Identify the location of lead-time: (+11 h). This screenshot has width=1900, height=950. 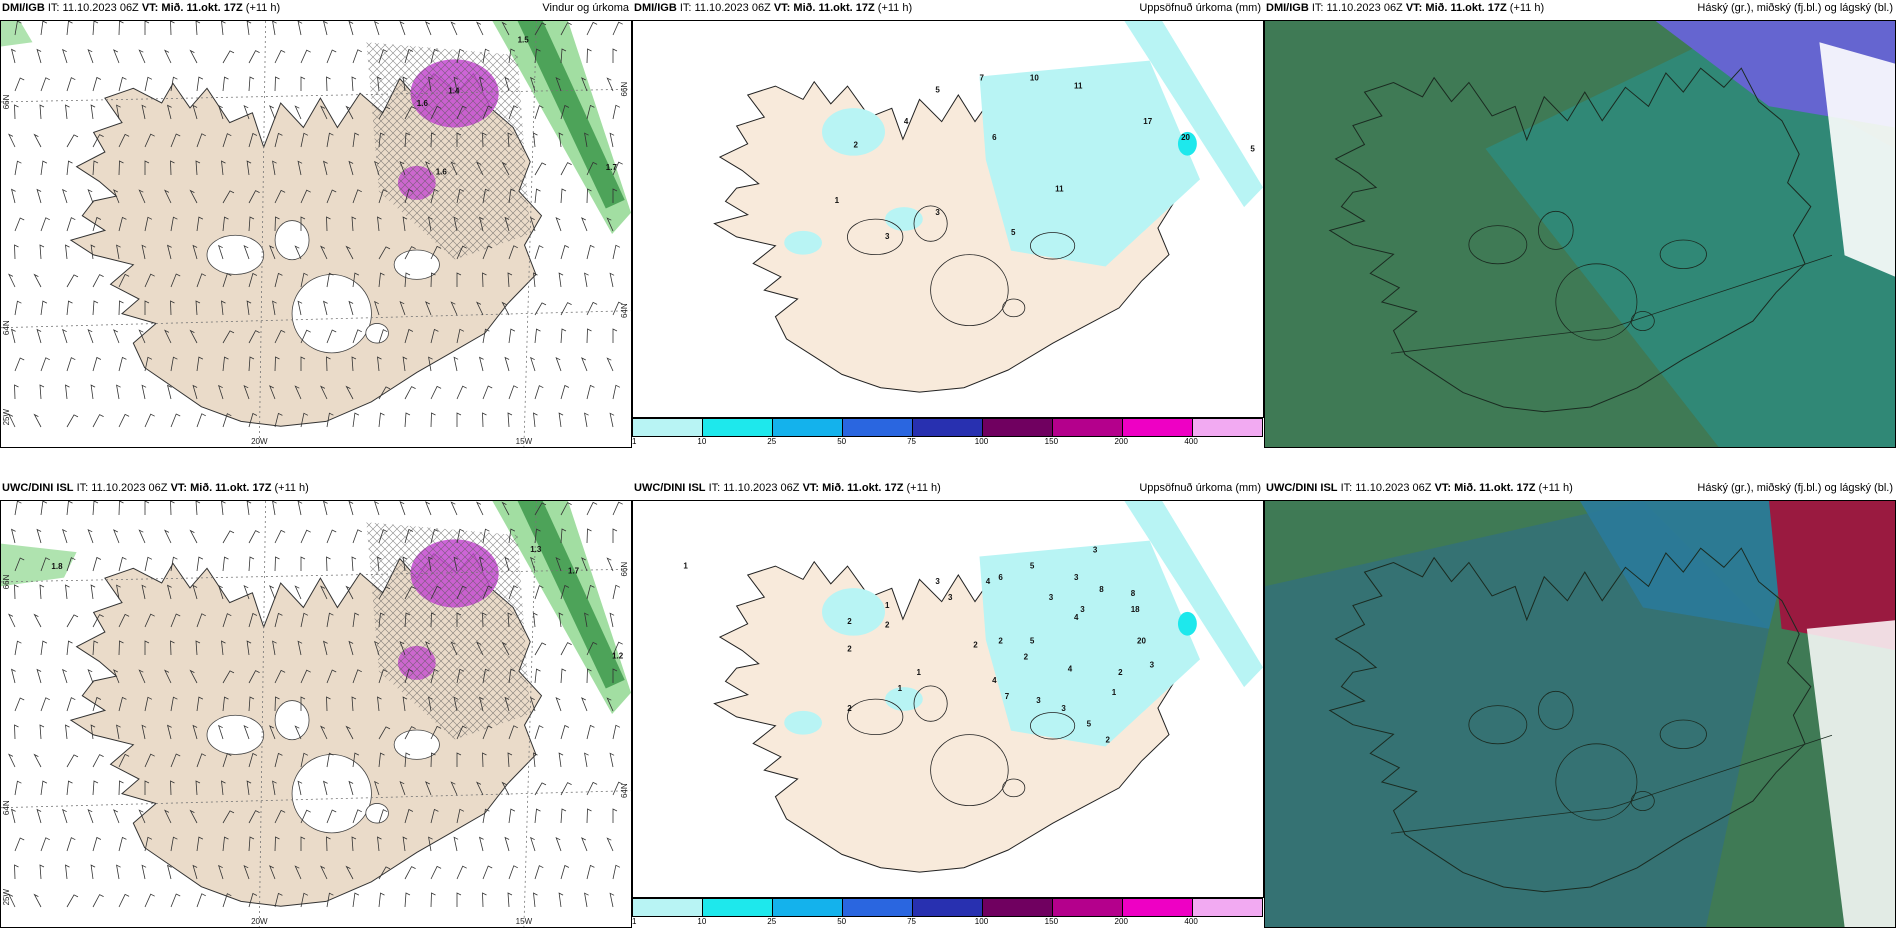
(1555, 488).